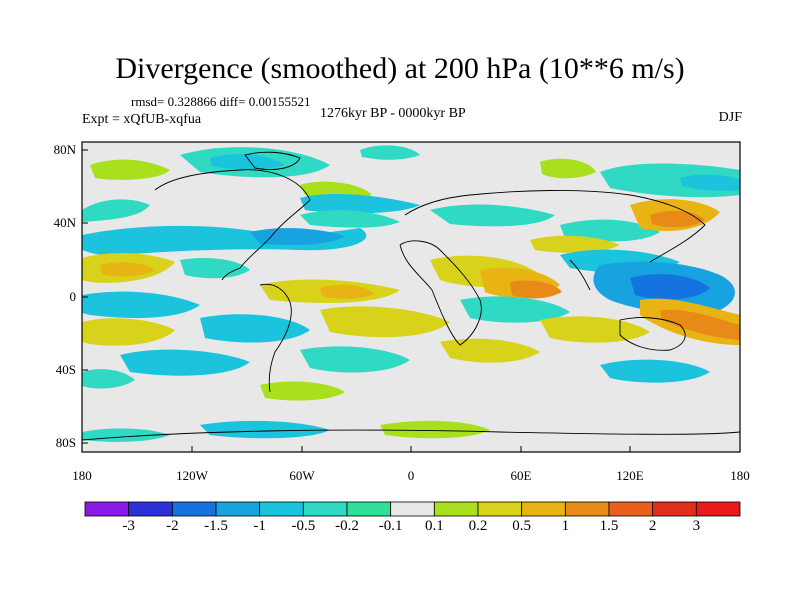 This screenshot has width=800, height=600. Describe the element at coordinates (565, 526) in the screenshot. I see `colorbar-tick-label: 1` at that location.